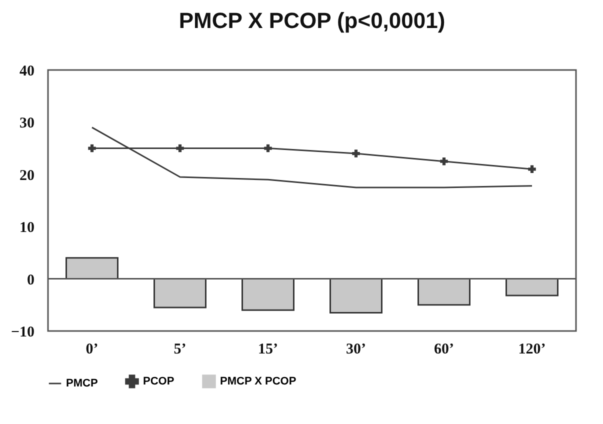 This screenshot has height=424, width=603. Describe the element at coordinates (268, 350) in the screenshot. I see `x-tick-label: 15’` at that location.